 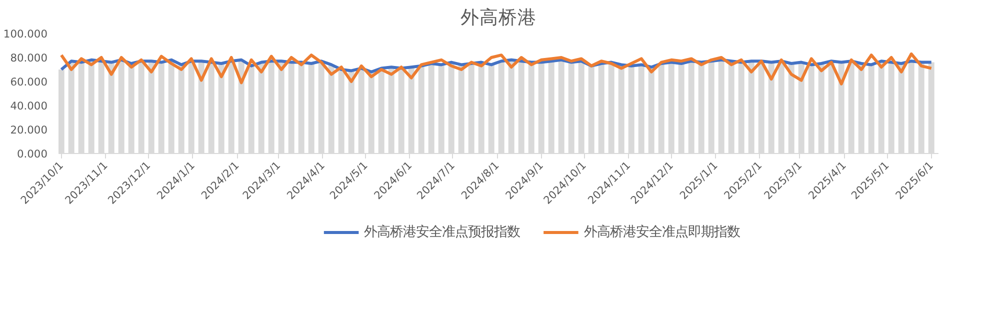 What do you see at coordinates (662, 232) in the screenshot?
I see `legend-label: 外高桥港安全准点即期指数` at bounding box center [662, 232].